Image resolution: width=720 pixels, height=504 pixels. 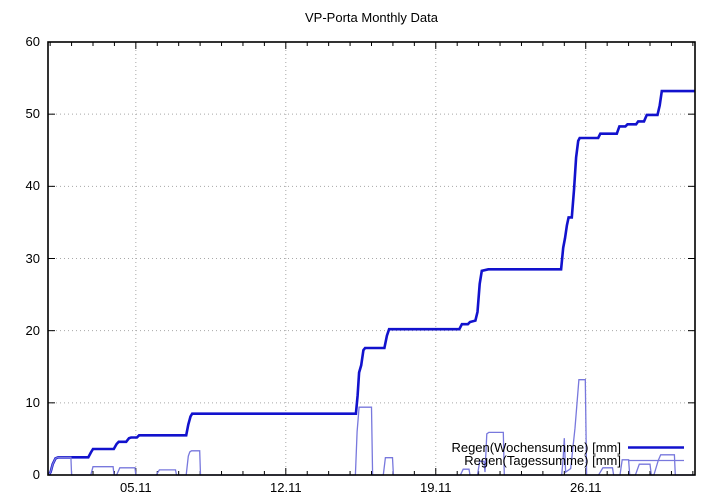 What do you see at coordinates (542, 460) in the screenshot?
I see `legend-entry-tagessumme: Regen(Tagessumme) [mm]` at bounding box center [542, 460].